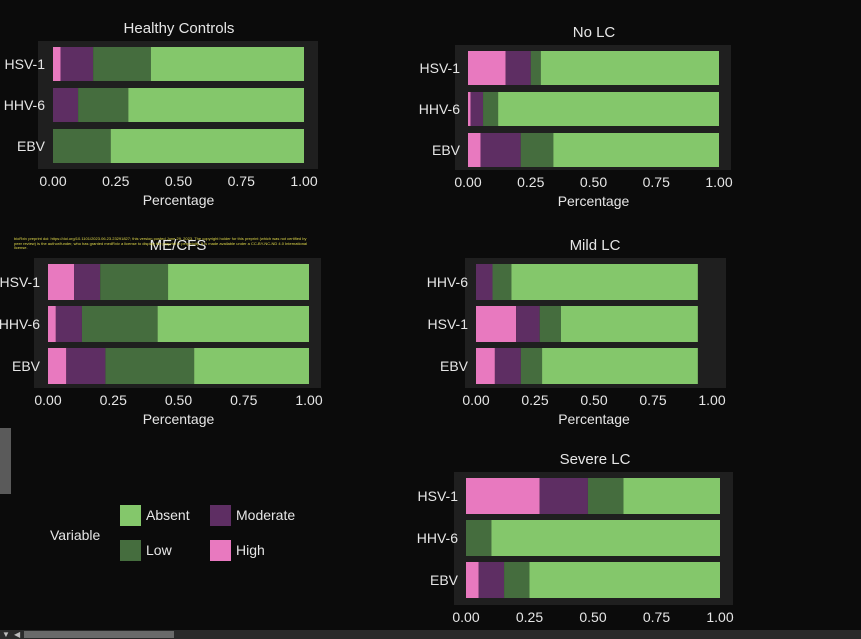 The height and width of the screenshot is (639, 861). I want to click on legend-swatch-low, so click(130, 550).